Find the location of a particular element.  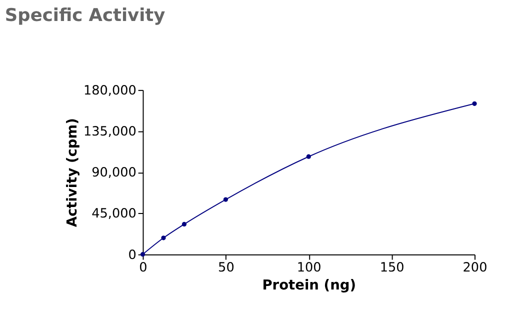

y-tick-label: 90,000 is located at coordinates (114, 173).